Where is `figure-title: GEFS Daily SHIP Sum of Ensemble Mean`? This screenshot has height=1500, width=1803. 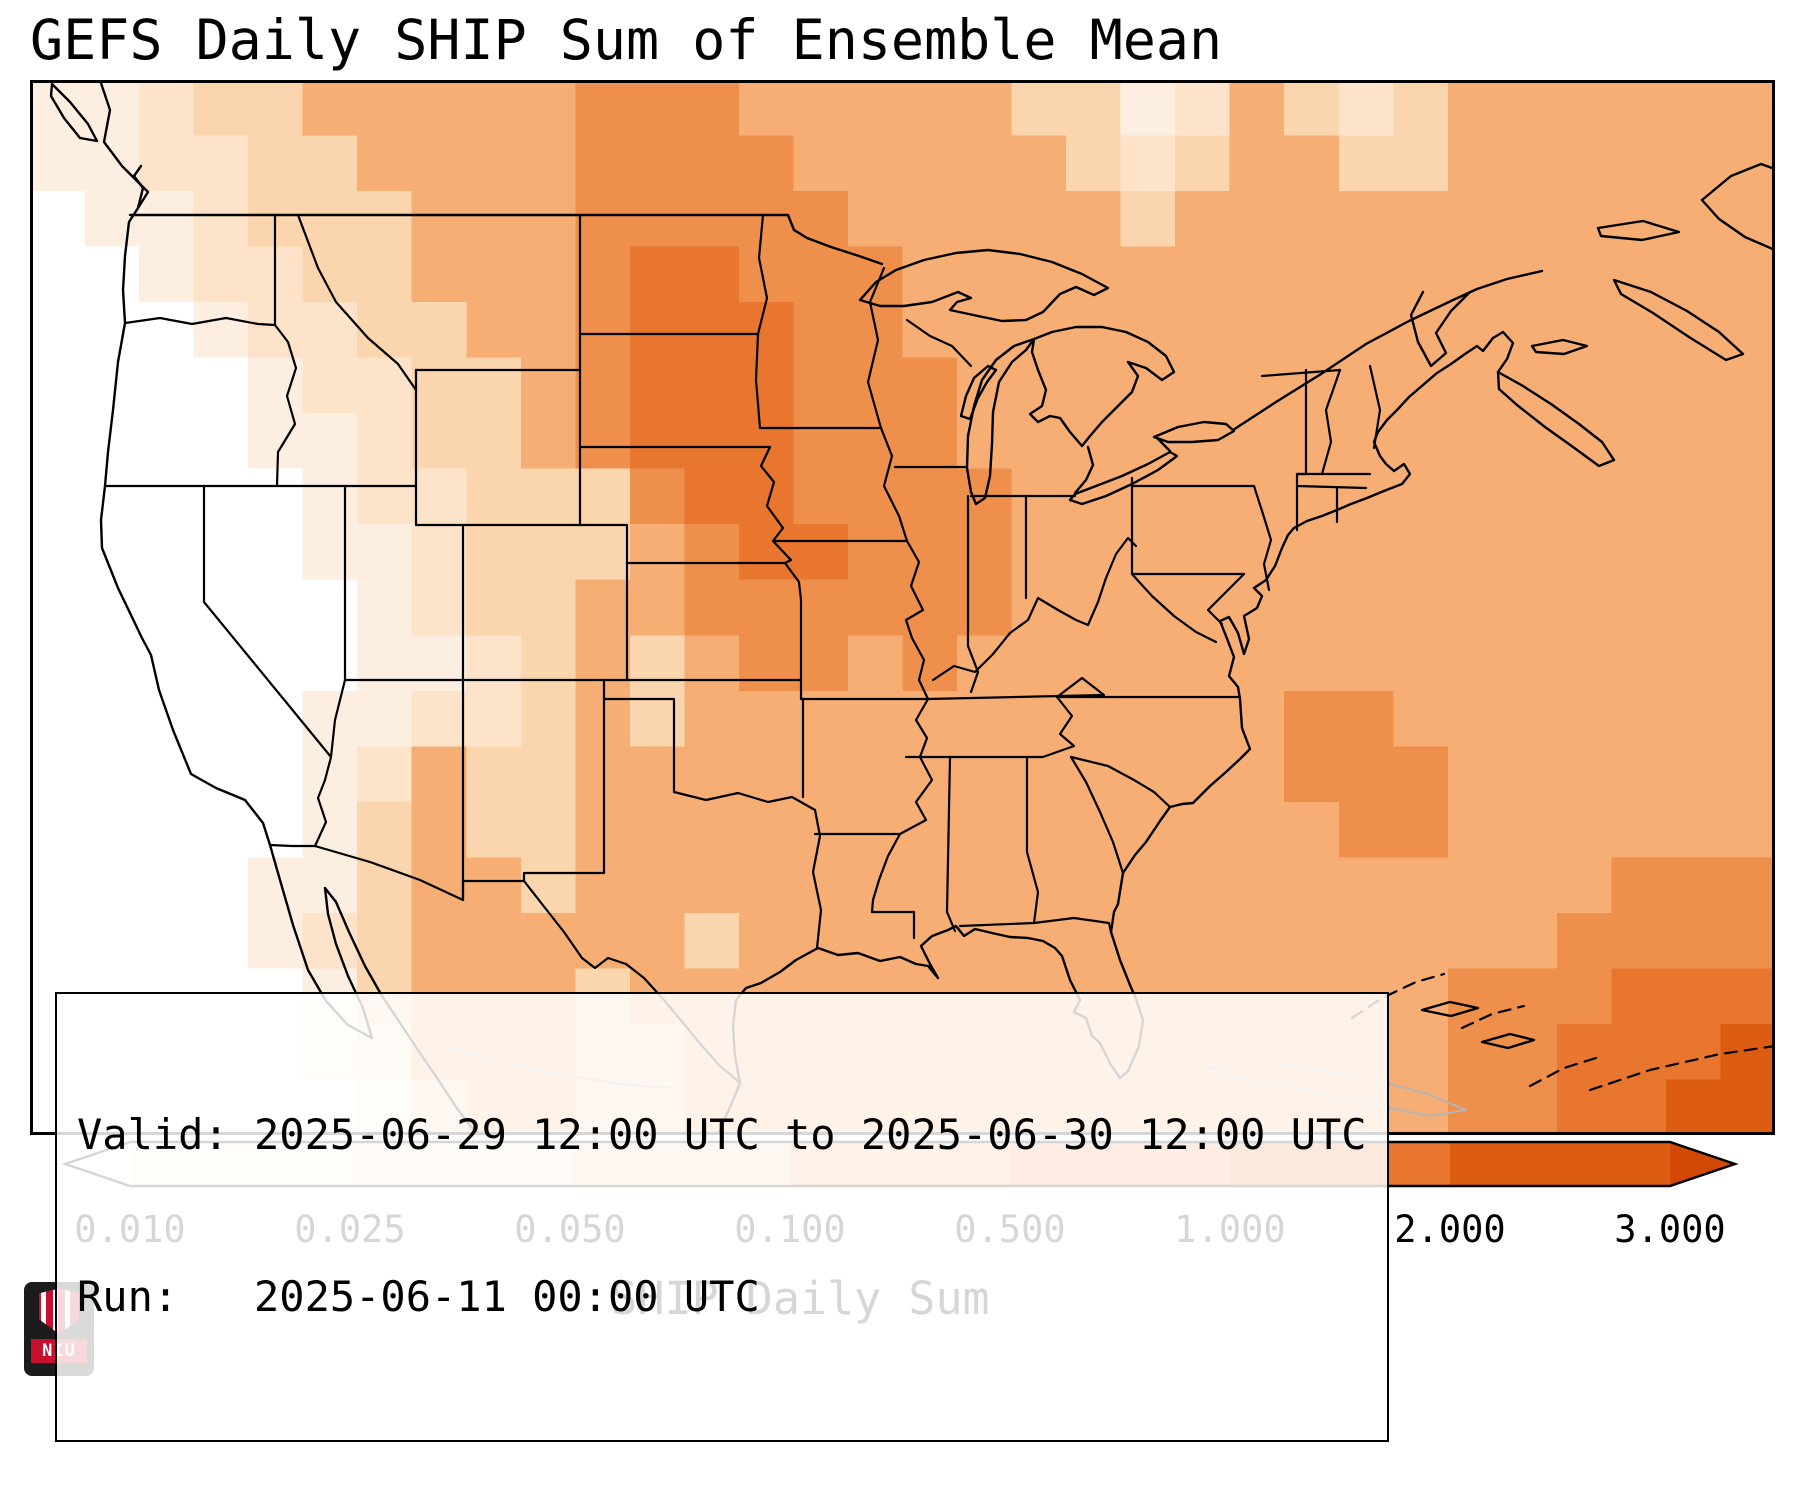
figure-title: GEFS Daily SHIP Sum of Ensemble Mean is located at coordinates (626, 40).